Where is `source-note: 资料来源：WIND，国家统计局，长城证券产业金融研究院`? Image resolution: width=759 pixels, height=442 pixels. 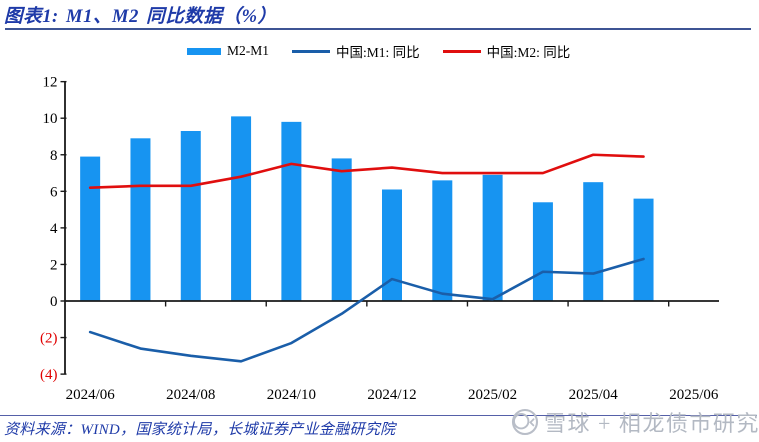
source-note: 资料来源：WIND，国家统计局，长城证券产业金融研究院 is located at coordinates (200, 430).